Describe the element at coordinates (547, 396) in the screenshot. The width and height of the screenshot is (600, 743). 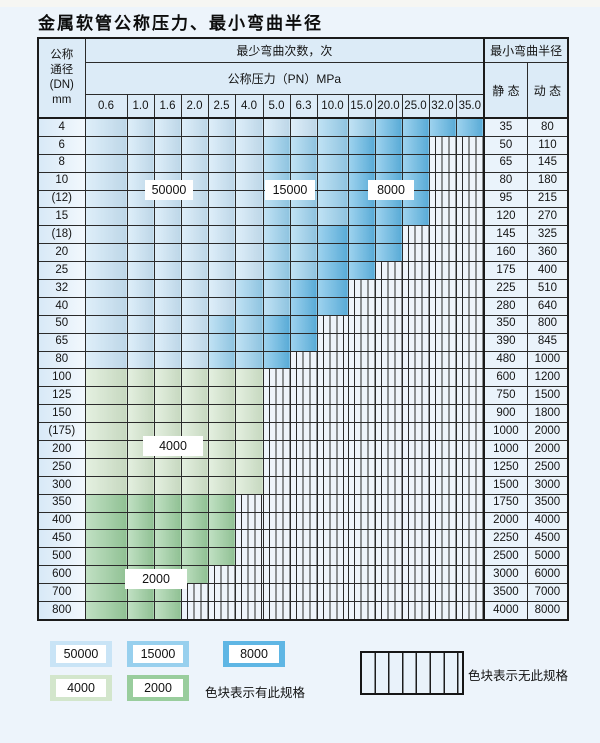
I see `dynamic-radius-value: 1500` at that location.